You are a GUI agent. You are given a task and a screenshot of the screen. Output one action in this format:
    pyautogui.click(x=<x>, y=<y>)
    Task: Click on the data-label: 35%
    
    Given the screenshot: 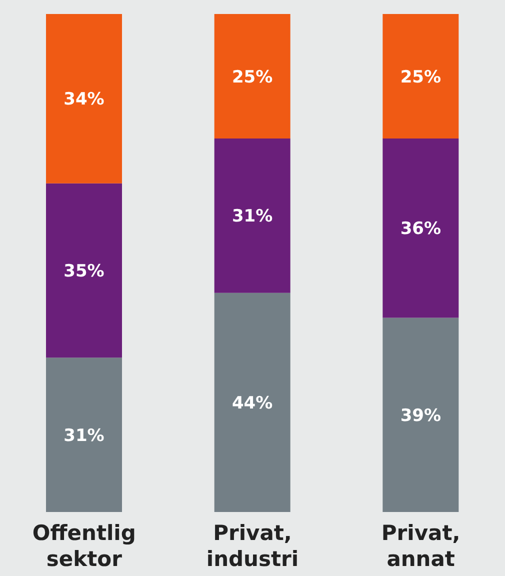 What is the action you would take?
    pyautogui.click(x=84, y=272)
    